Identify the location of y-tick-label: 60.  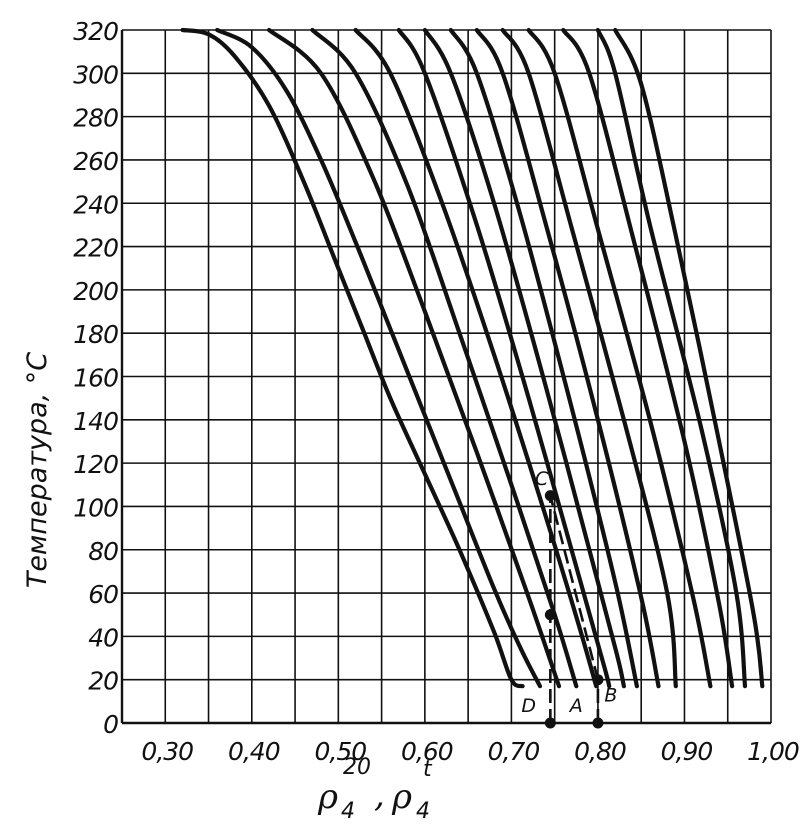
(103, 594).